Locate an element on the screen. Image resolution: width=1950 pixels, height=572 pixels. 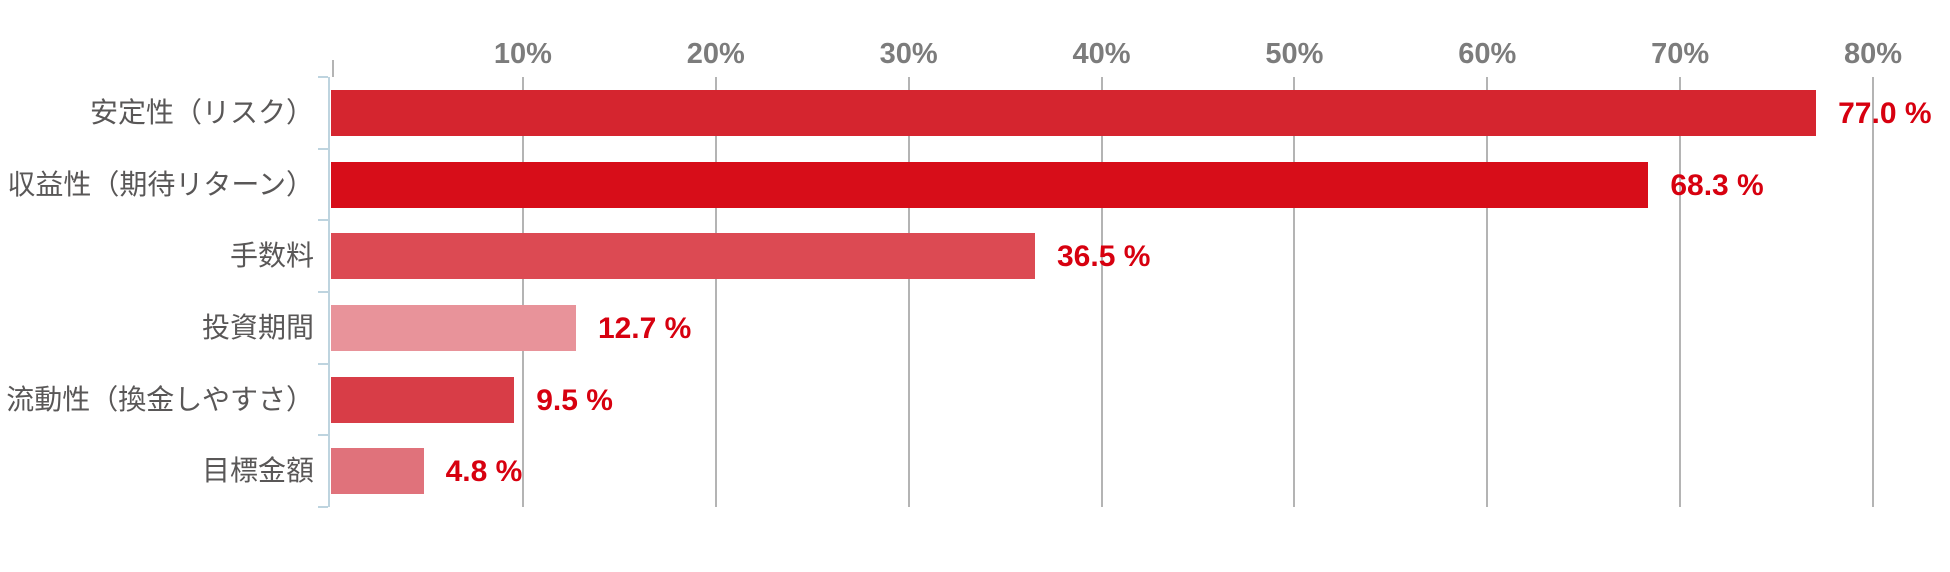
value-label: 68.3 % is located at coordinates (1717, 185).